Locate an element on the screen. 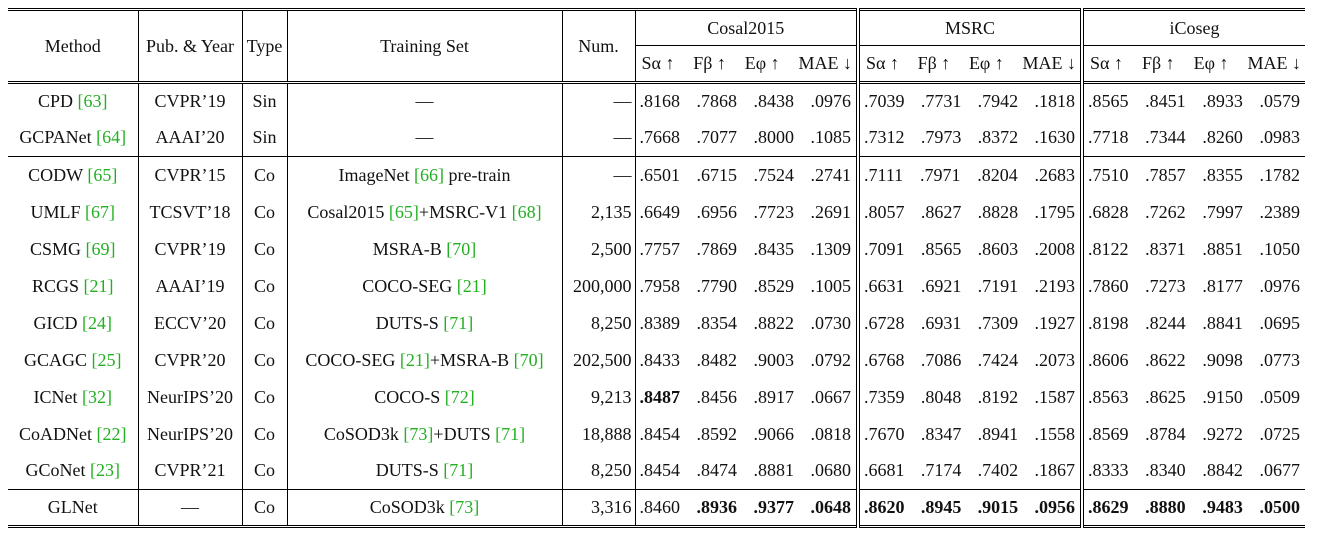 The image size is (1317, 551). num-value: — is located at coordinates (622, 101).